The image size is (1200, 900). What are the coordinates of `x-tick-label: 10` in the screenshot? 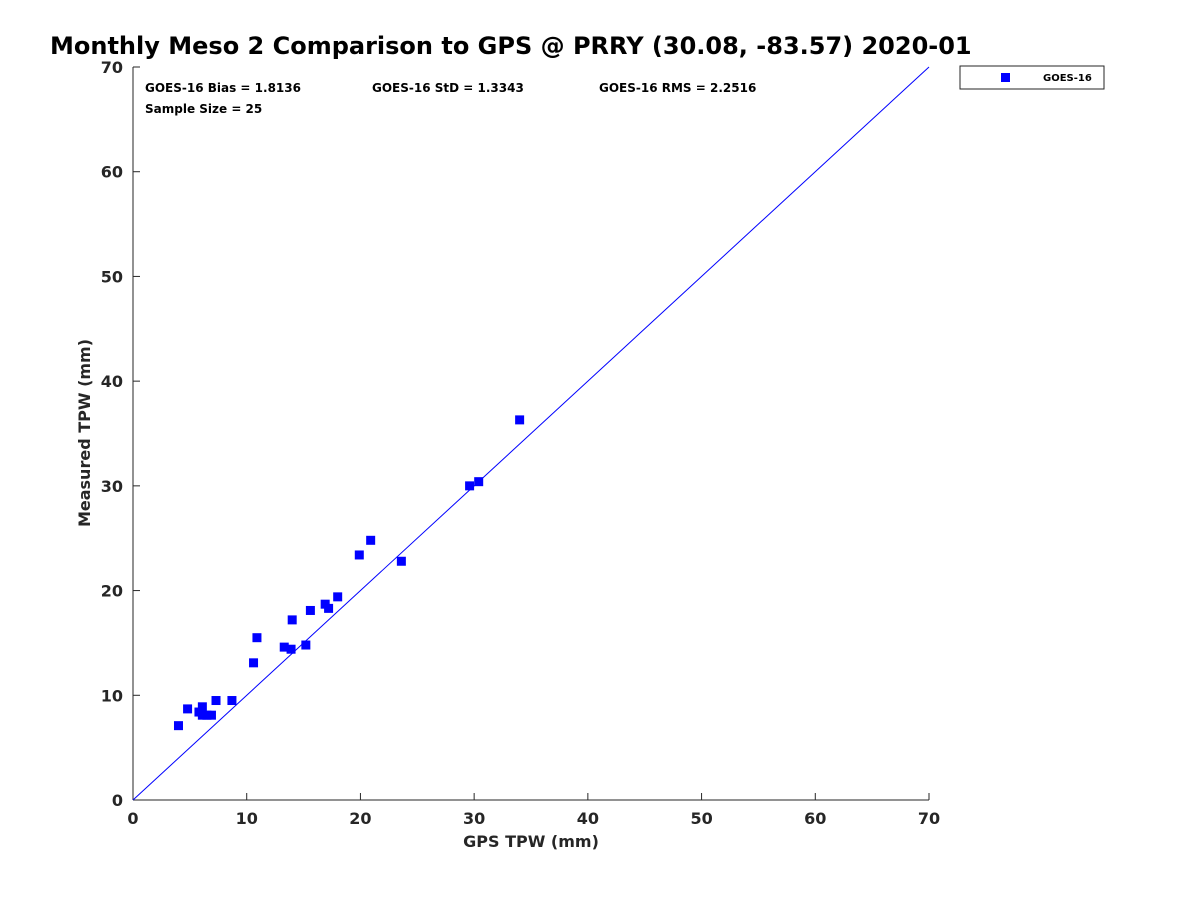 It's located at (247, 818).